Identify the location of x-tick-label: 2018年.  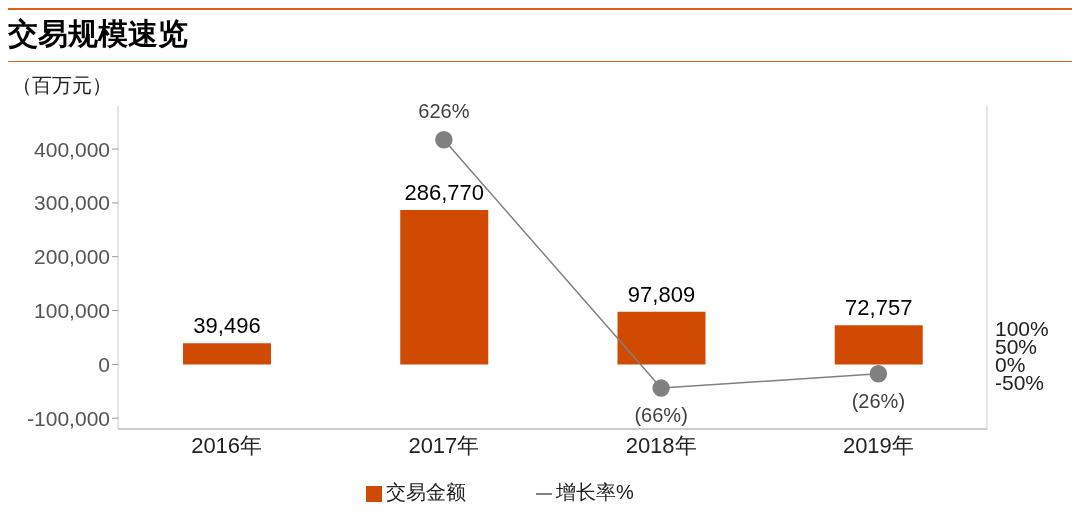
(661, 445).